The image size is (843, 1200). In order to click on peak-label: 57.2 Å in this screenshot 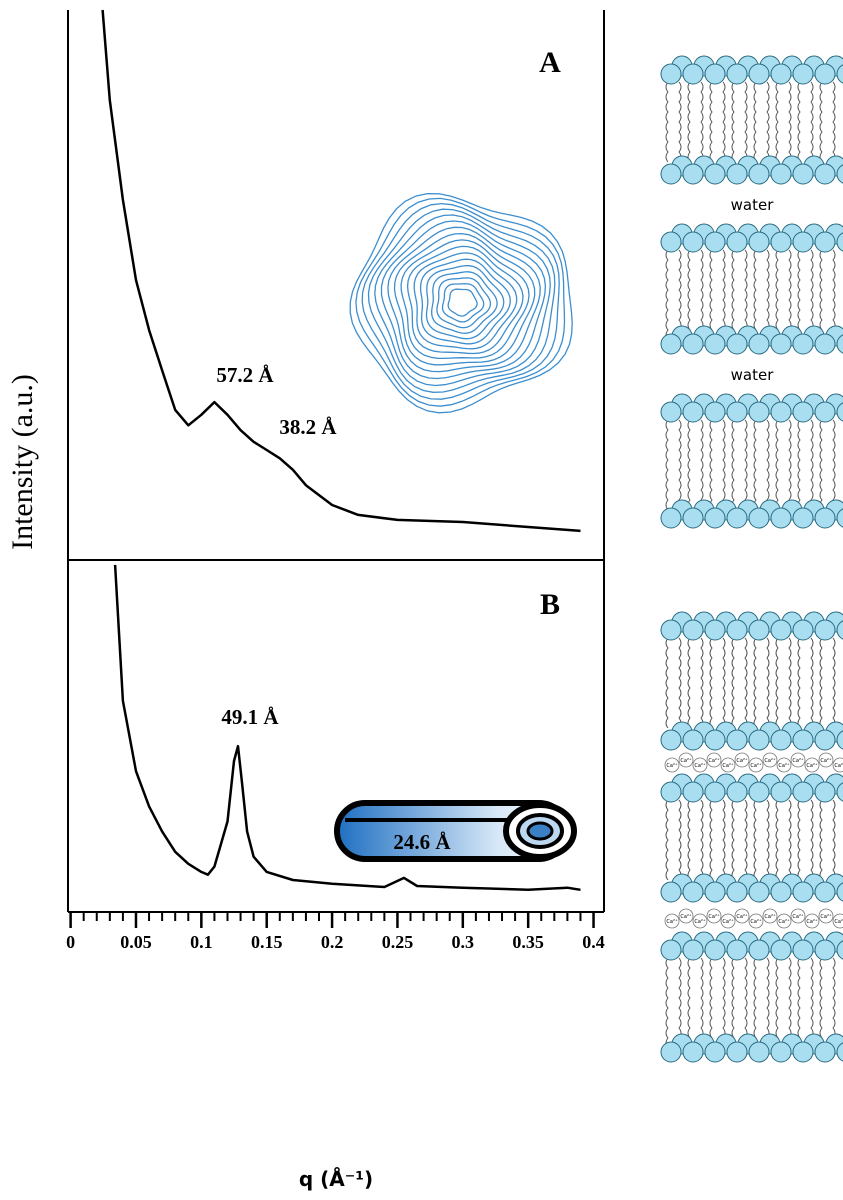, I will do `click(245, 375)`.